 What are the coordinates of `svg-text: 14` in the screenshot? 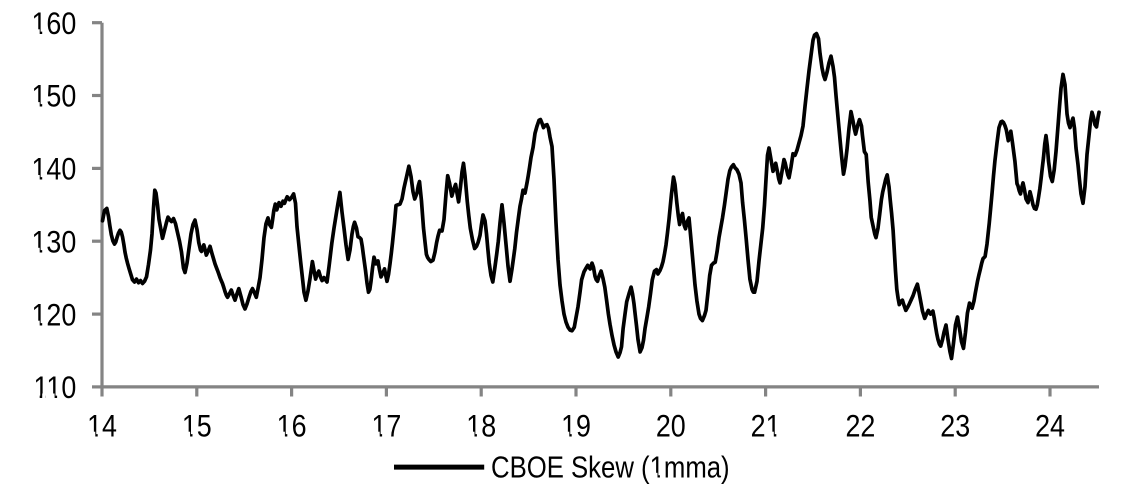 It's located at (102, 426).